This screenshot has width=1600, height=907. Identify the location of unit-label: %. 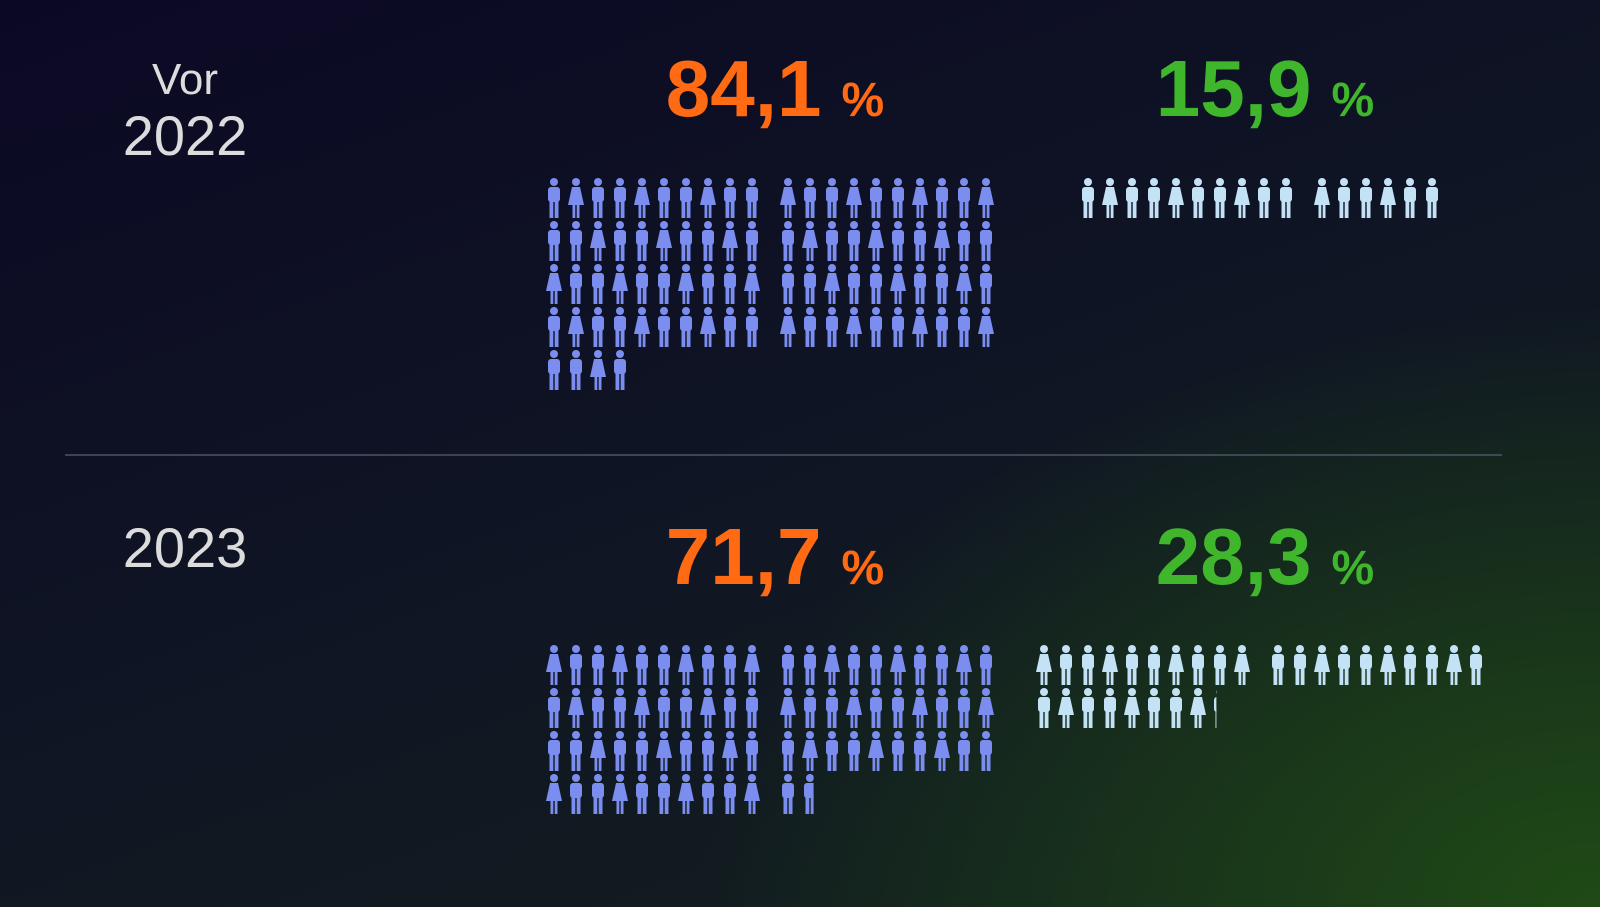
(1353, 568).